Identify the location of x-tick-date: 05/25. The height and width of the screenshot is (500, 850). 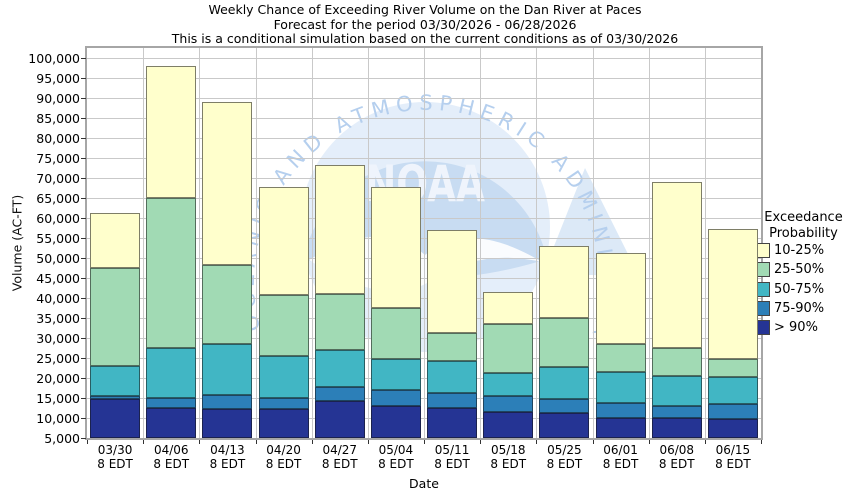
(564, 450).